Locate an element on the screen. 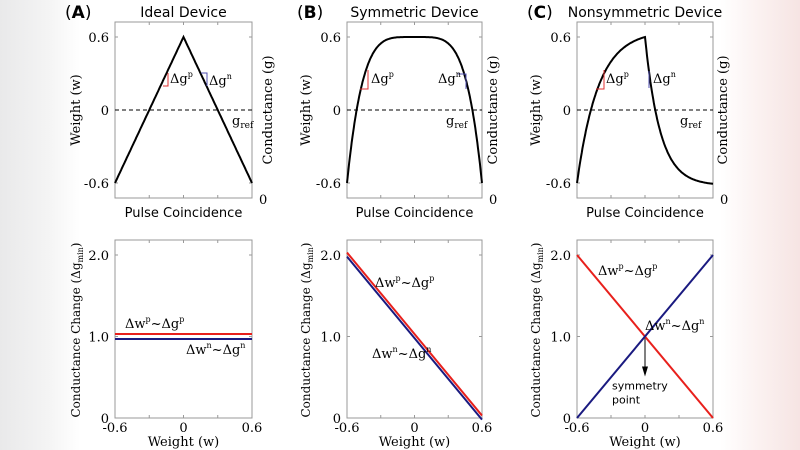  panel-title: Nonsymmetric Device is located at coordinates (645, 13).